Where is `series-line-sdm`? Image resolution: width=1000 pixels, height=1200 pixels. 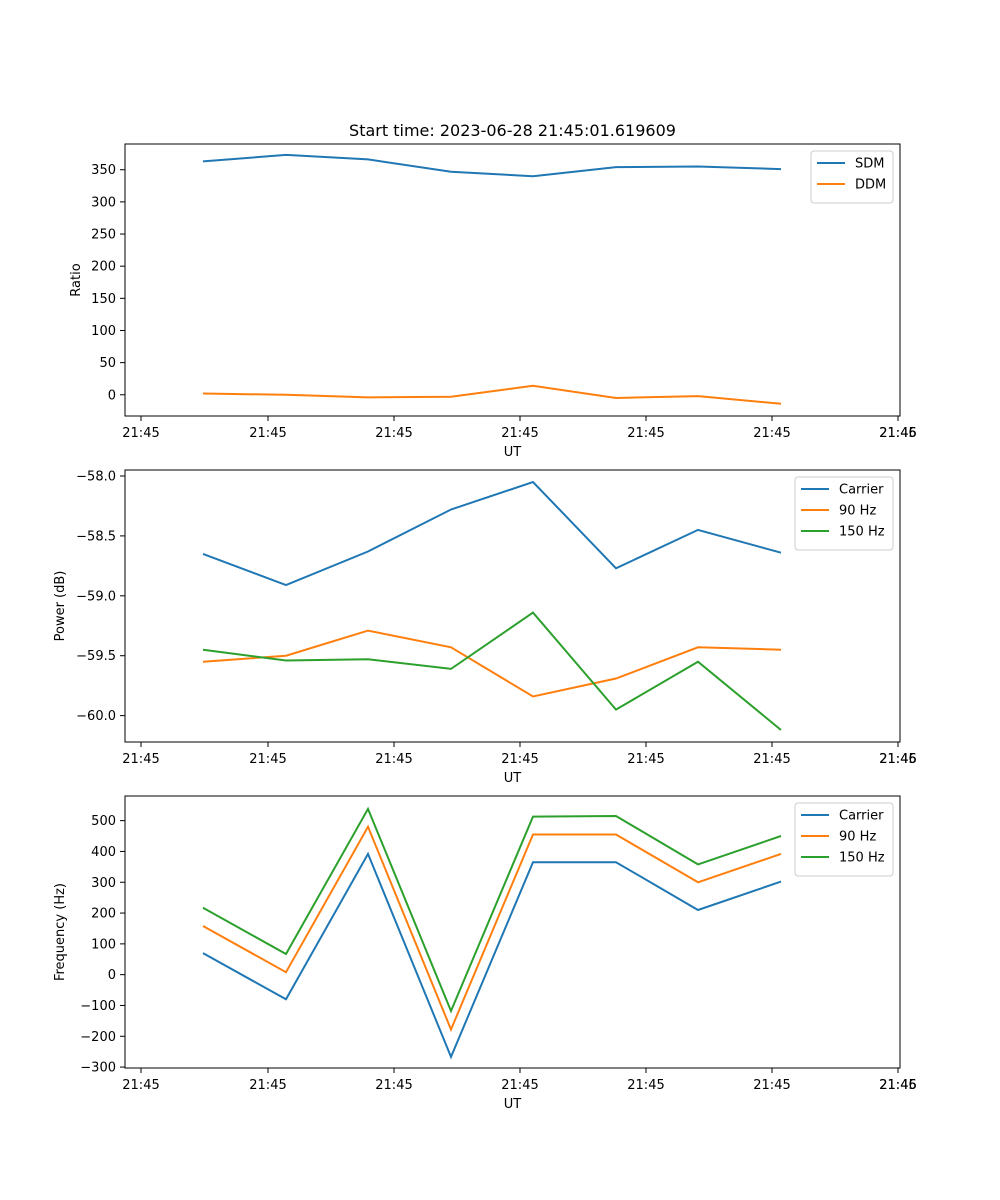
series-line-sdm is located at coordinates (492, 165).